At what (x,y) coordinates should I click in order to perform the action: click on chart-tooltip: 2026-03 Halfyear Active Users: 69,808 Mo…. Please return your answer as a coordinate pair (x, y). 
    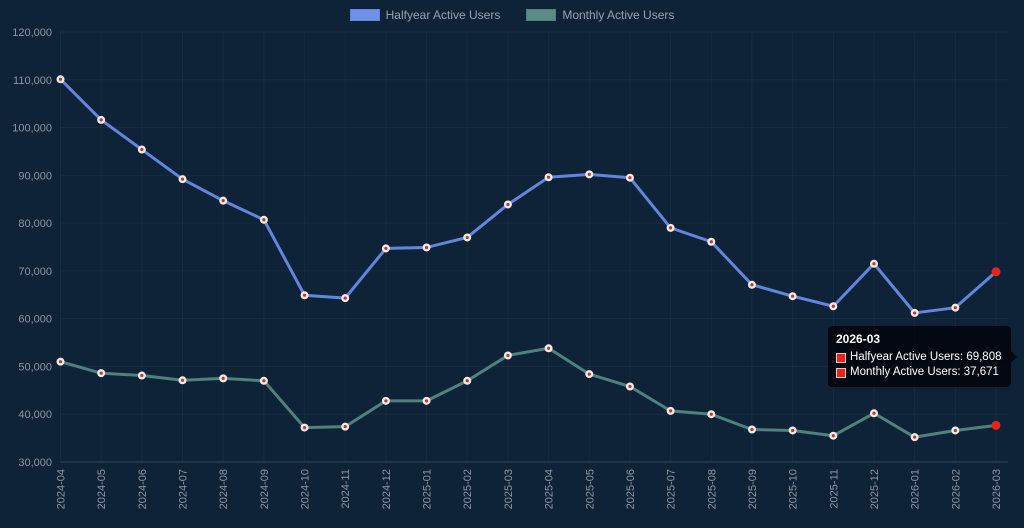
    Looking at the image, I should click on (922, 356).